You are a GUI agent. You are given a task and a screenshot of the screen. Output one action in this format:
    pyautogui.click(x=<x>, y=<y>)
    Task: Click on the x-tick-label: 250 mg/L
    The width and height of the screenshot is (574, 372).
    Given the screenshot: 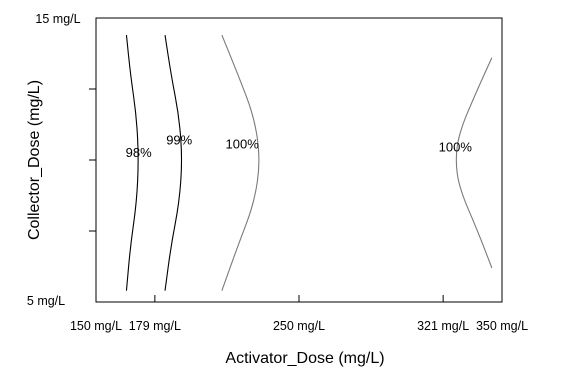 What is the action you would take?
    pyautogui.click(x=299, y=326)
    